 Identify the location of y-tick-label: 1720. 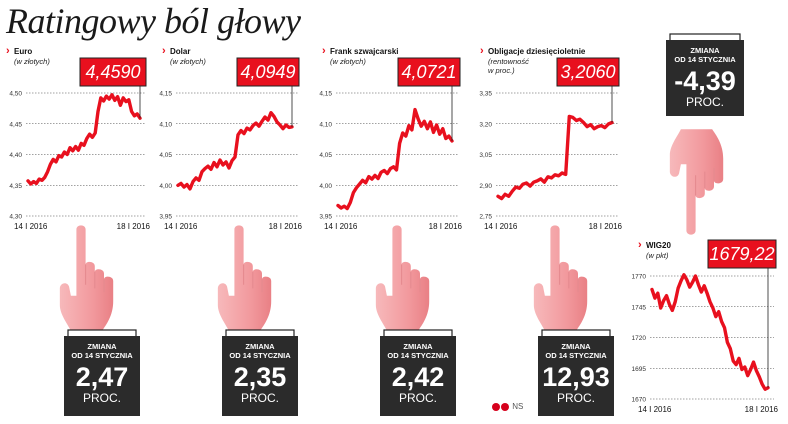
(639, 338).